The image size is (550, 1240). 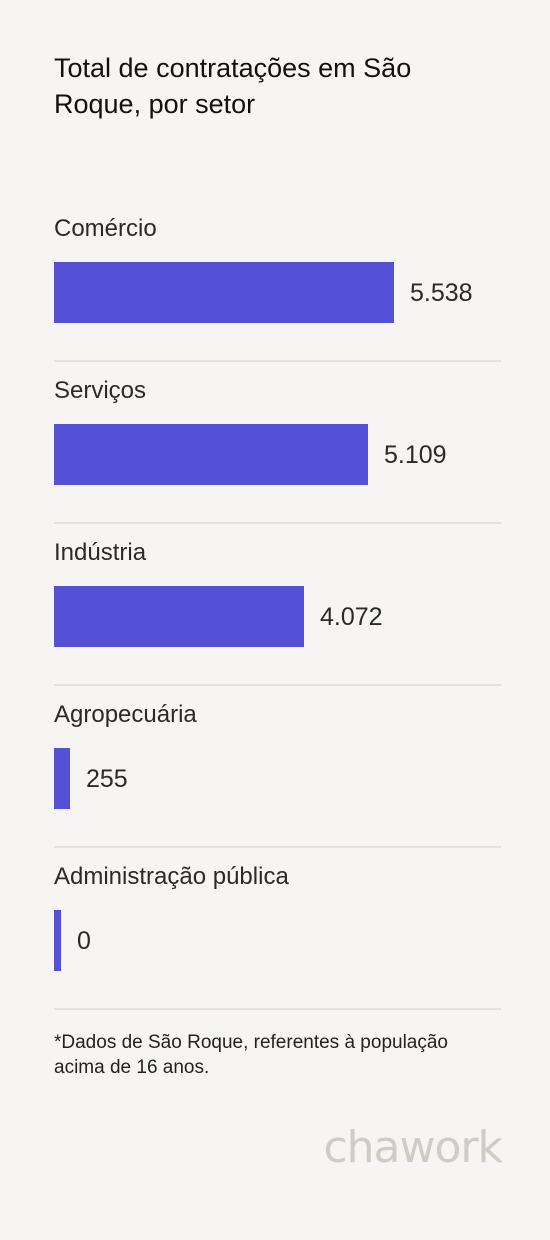 I want to click on bar-track: 5.109, so click(x=277, y=454).